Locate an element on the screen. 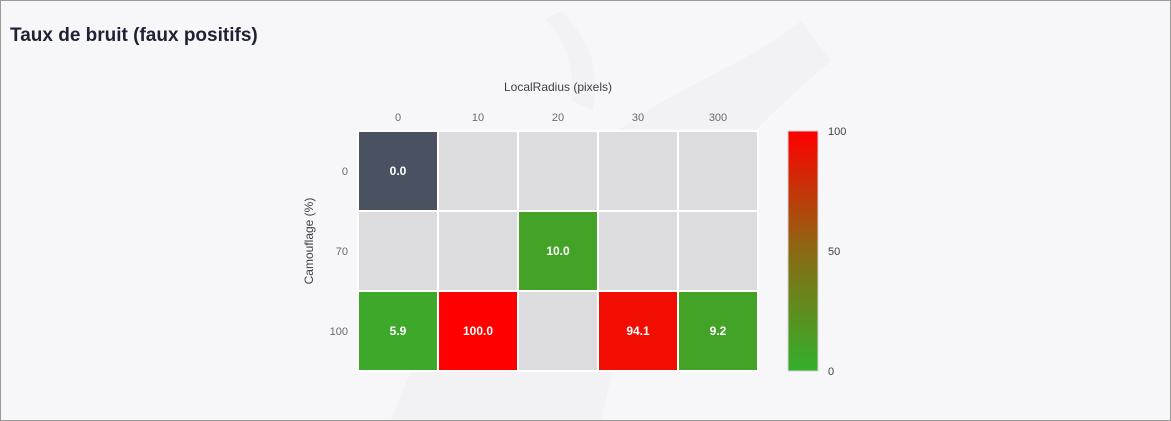 The height and width of the screenshot is (421, 1171). y-tick-label: 70 is located at coordinates (342, 252).